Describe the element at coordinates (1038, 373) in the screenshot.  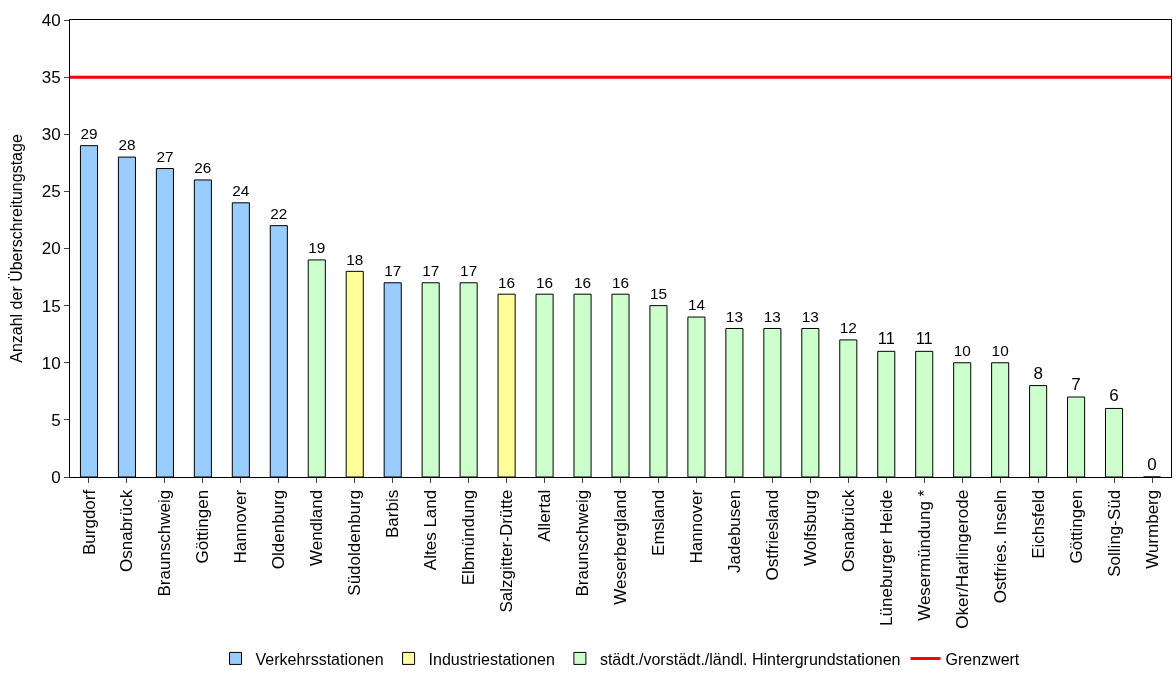
I see `data-label: 8` at that location.